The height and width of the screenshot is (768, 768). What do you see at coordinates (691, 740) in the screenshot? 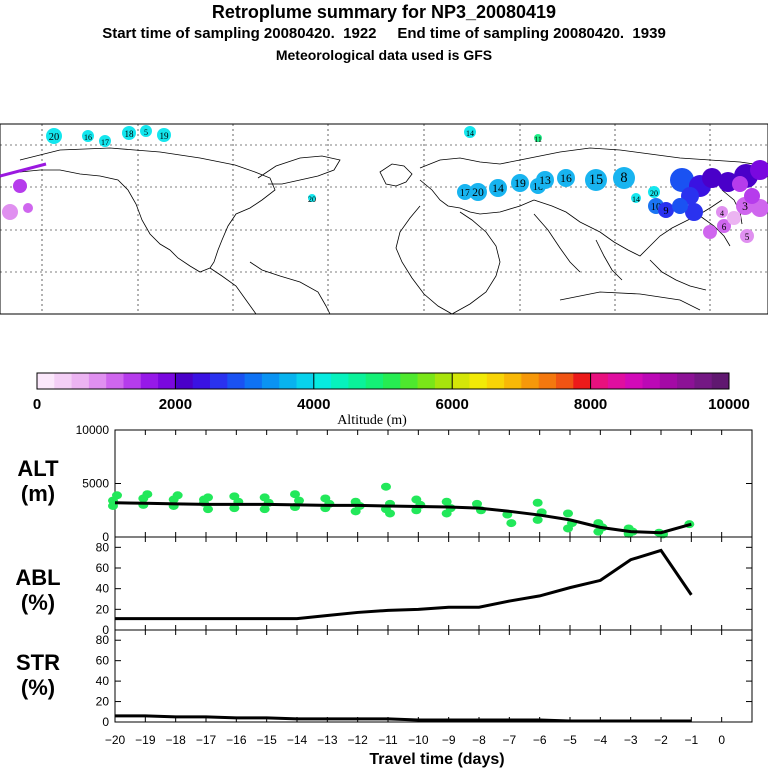
I see `x-tick-label: −1` at bounding box center [691, 740].